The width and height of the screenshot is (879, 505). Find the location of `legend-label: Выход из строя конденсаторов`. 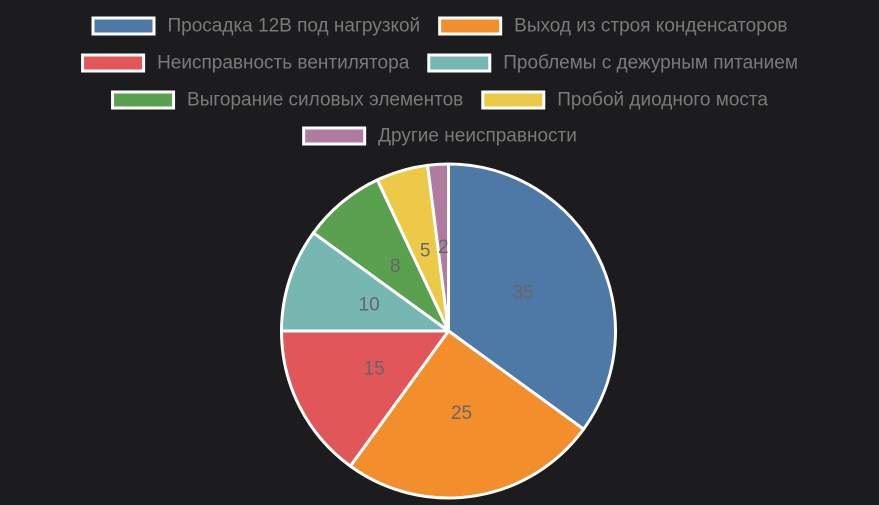

legend-label: Выход из строя конденсаторов is located at coordinates (650, 26).